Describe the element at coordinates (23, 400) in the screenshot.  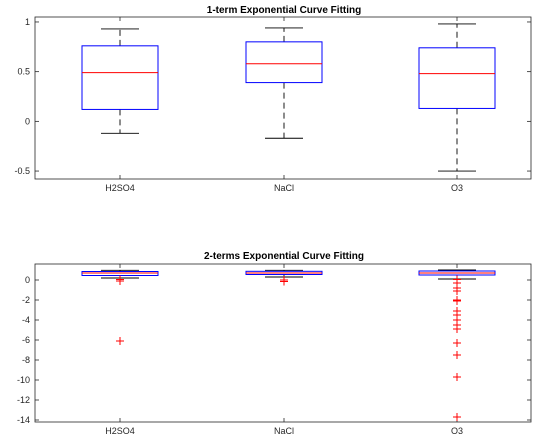
I see `y-tick-label: -12` at that location.